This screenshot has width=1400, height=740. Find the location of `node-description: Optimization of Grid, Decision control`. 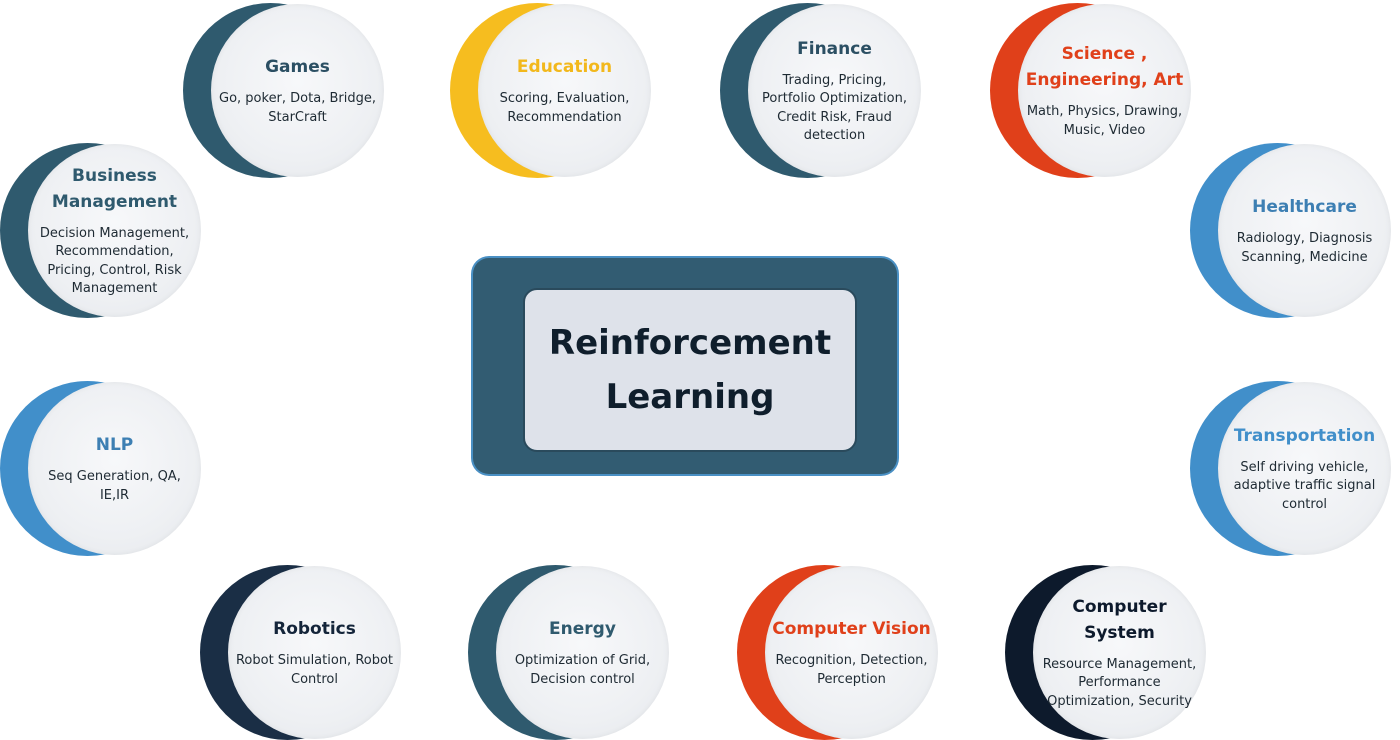

node-description: Optimization of Grid, Decision control is located at coordinates (582, 670).